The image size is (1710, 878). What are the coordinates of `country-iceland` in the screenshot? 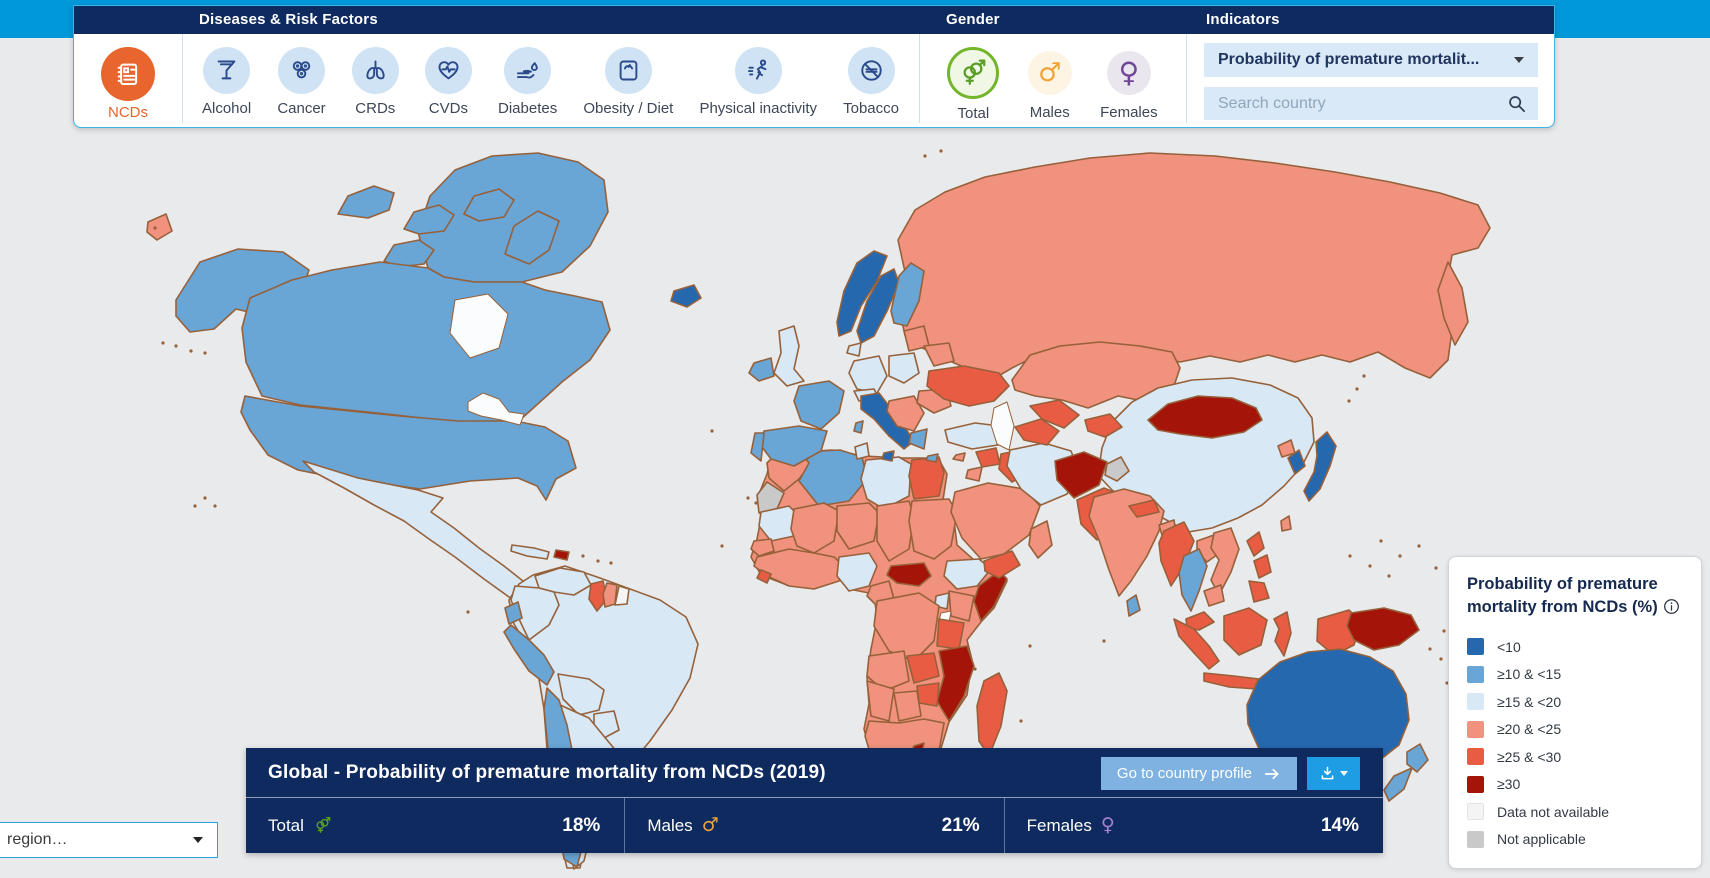 It's located at (686, 296).